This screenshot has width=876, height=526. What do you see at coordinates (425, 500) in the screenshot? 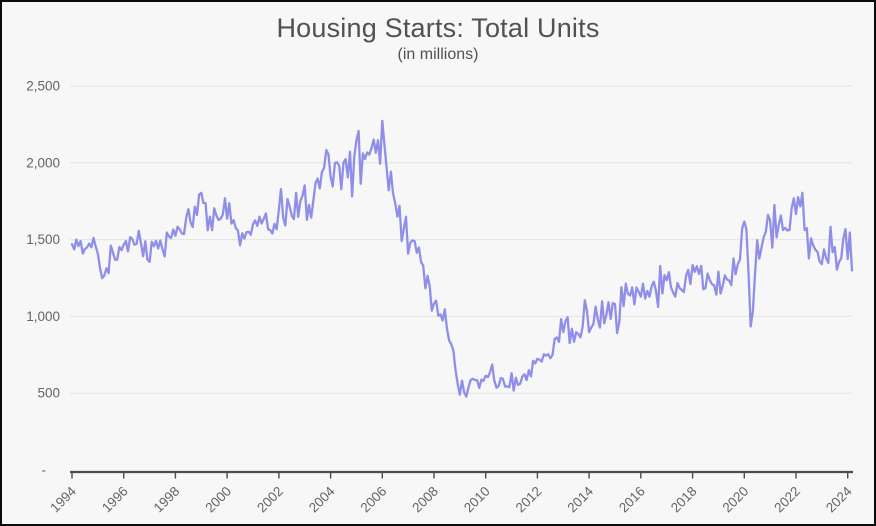
I see `x-axis-label: 2008` at bounding box center [425, 500].